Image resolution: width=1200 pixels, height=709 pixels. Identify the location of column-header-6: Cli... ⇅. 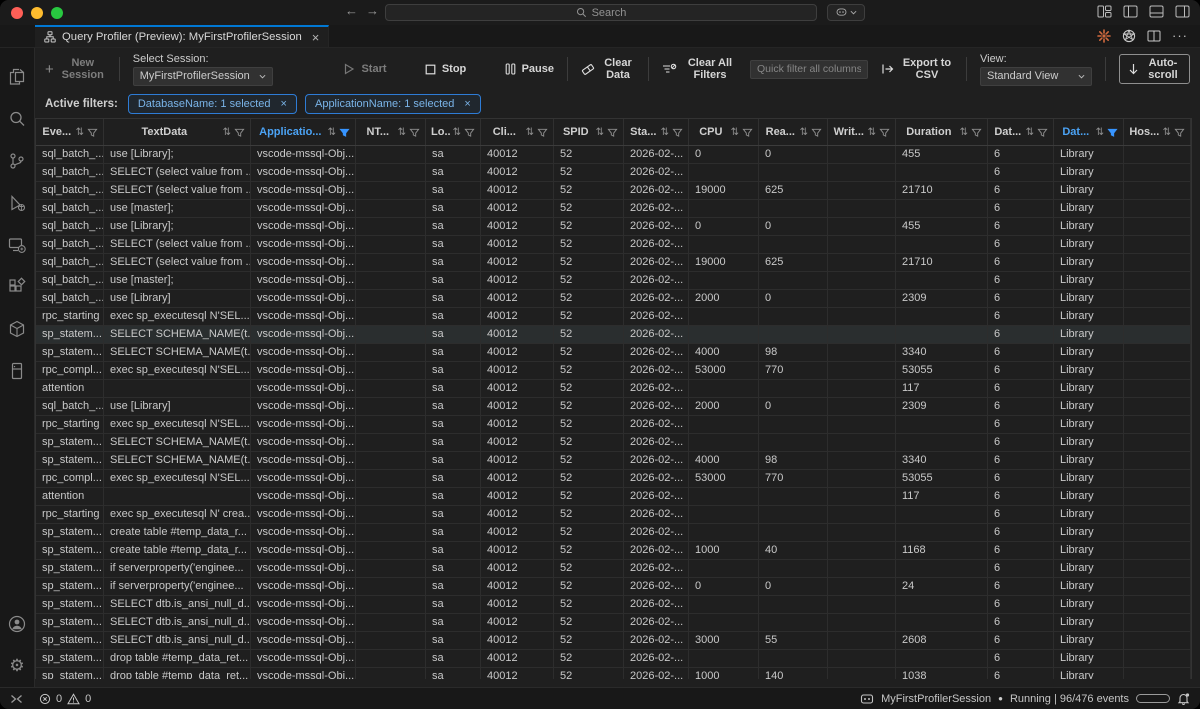
(517, 132).